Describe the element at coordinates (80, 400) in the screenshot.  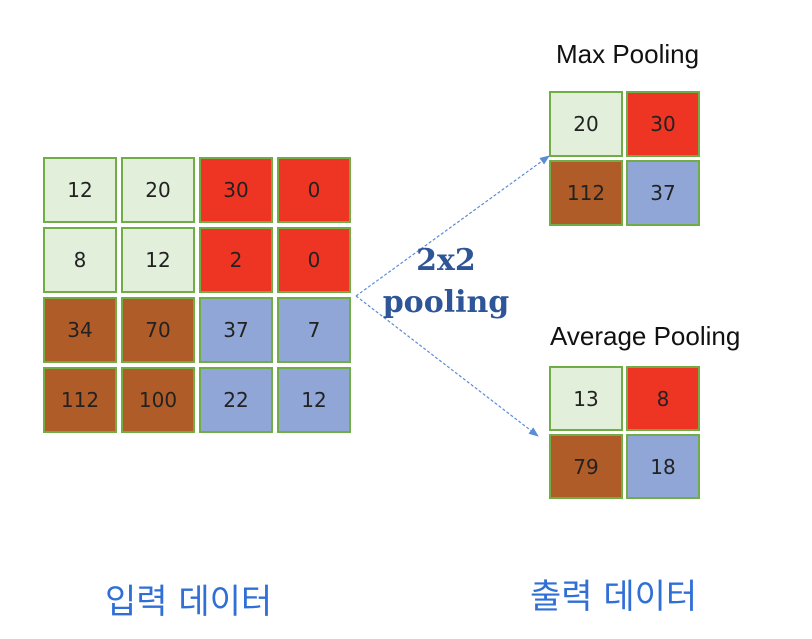
I see `input-matrix-cell: 112` at that location.